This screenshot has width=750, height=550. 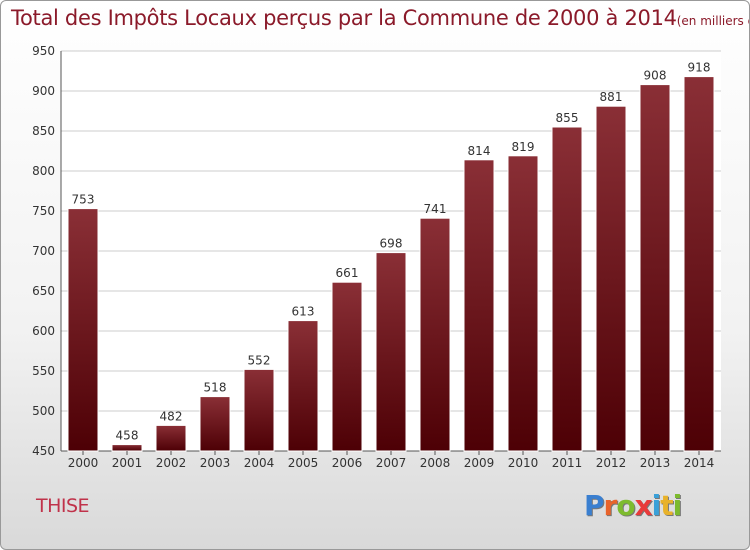 I want to click on x-tick-label: 2003, so click(x=215, y=463).